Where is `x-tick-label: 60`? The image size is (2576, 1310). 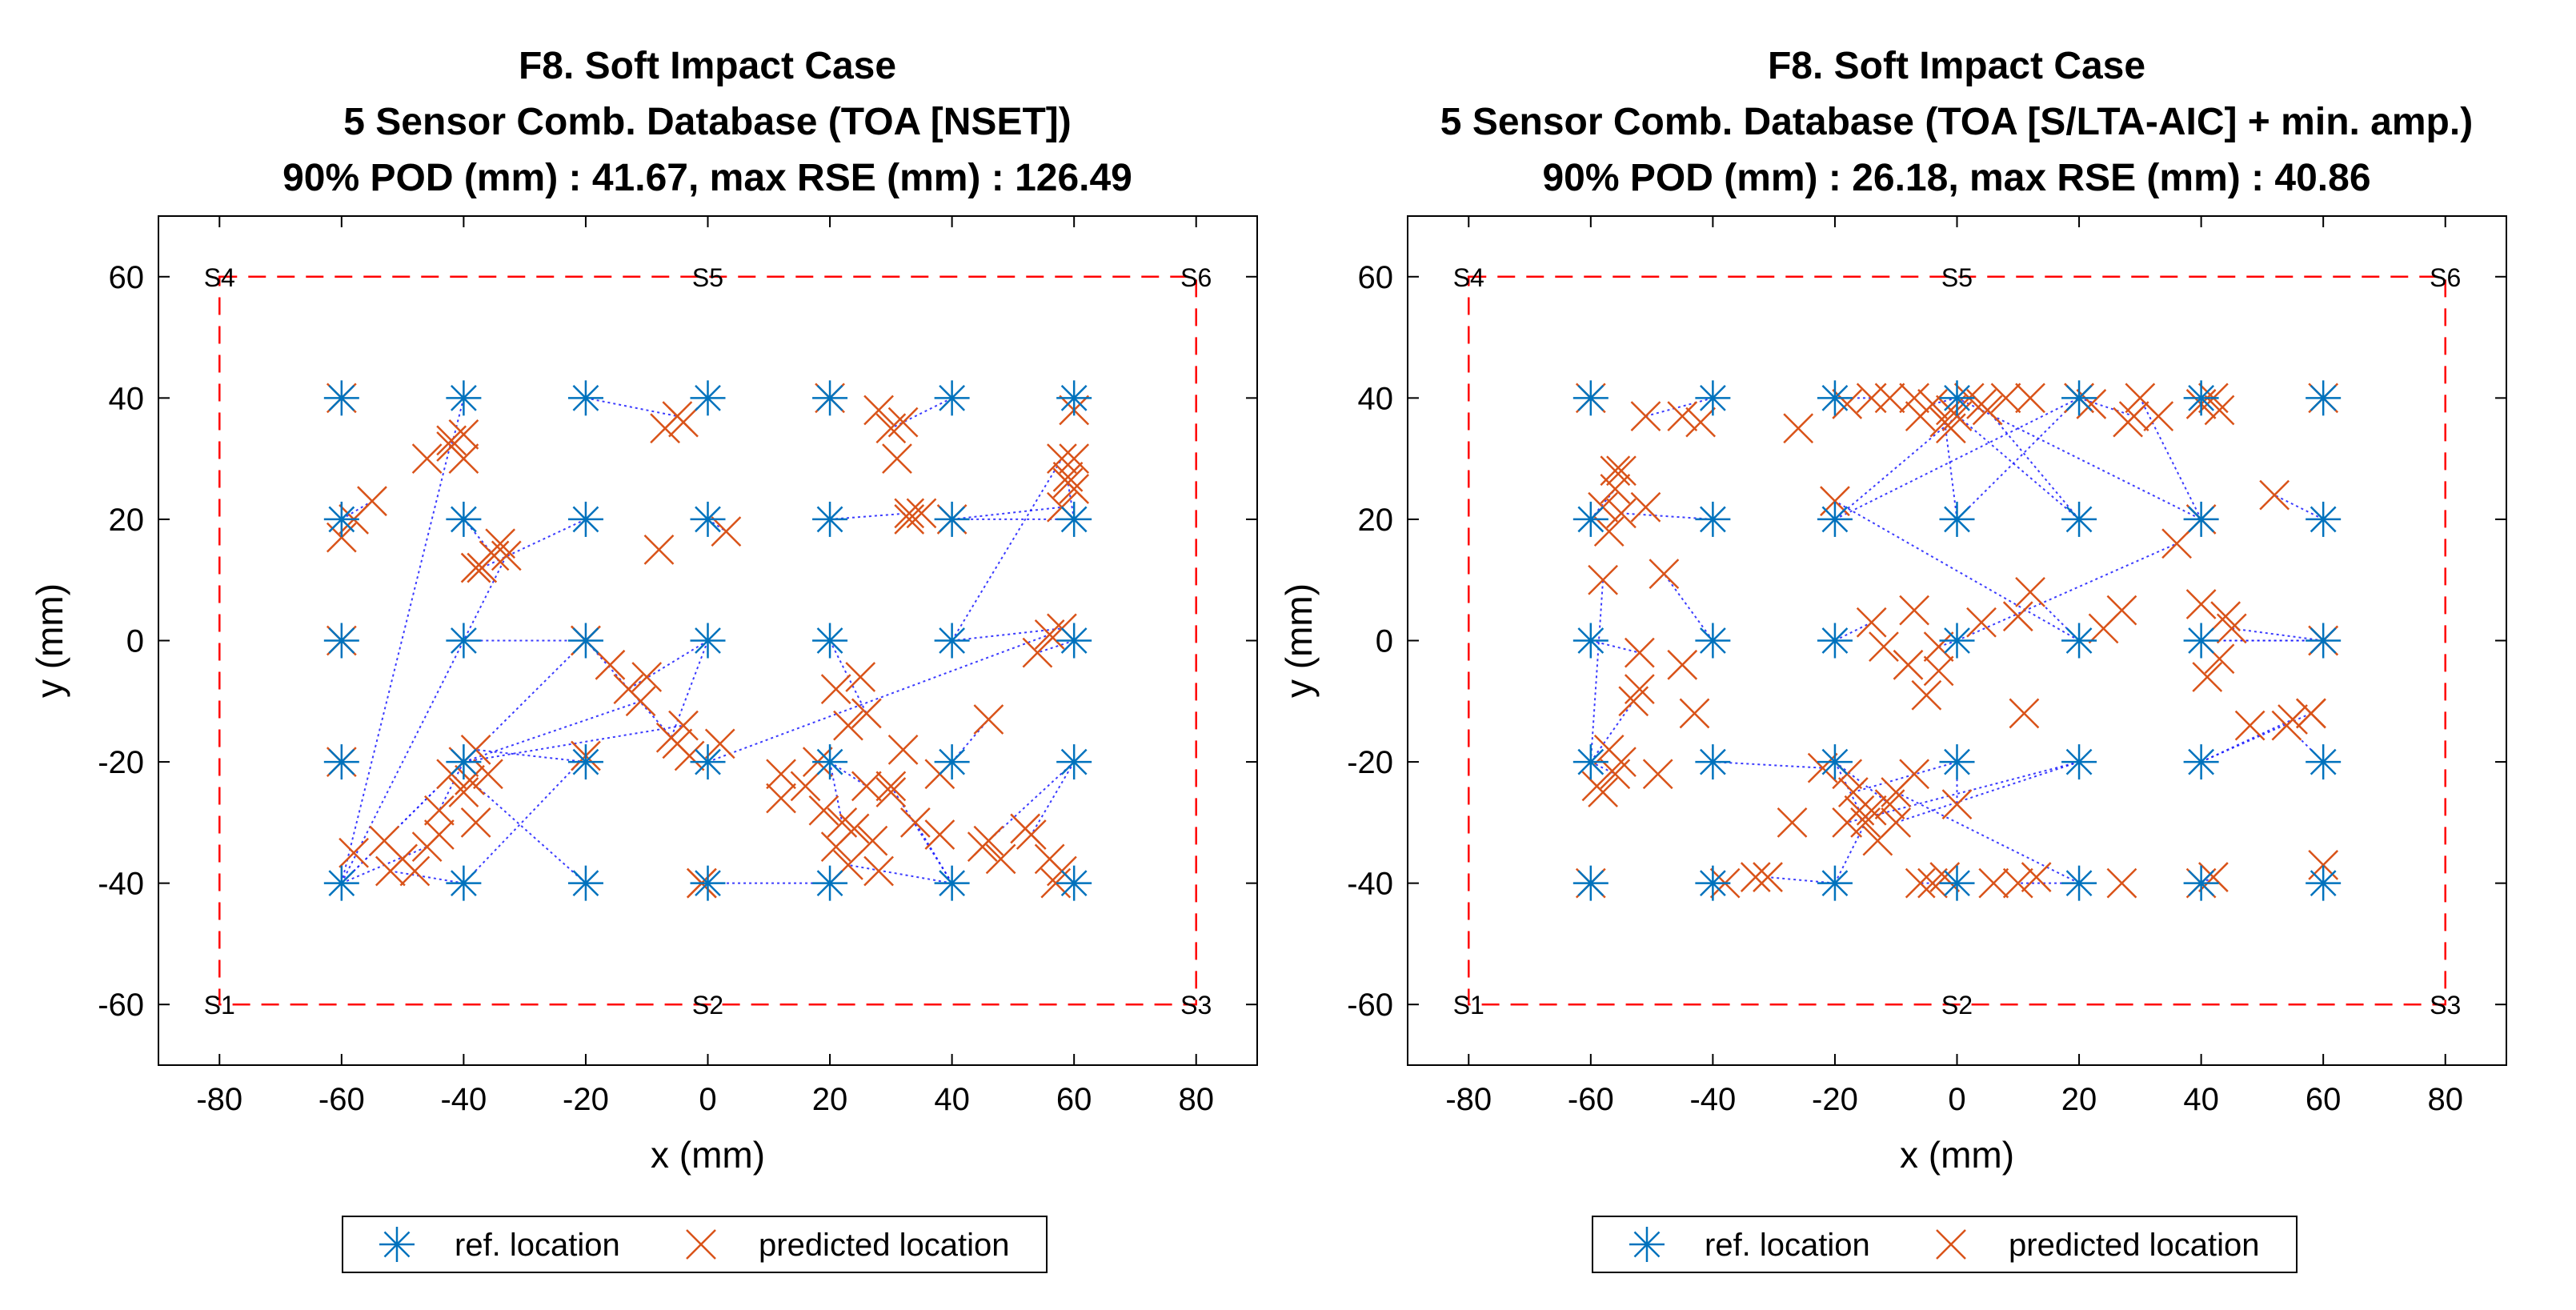 x-tick-label: 60 is located at coordinates (1074, 1099).